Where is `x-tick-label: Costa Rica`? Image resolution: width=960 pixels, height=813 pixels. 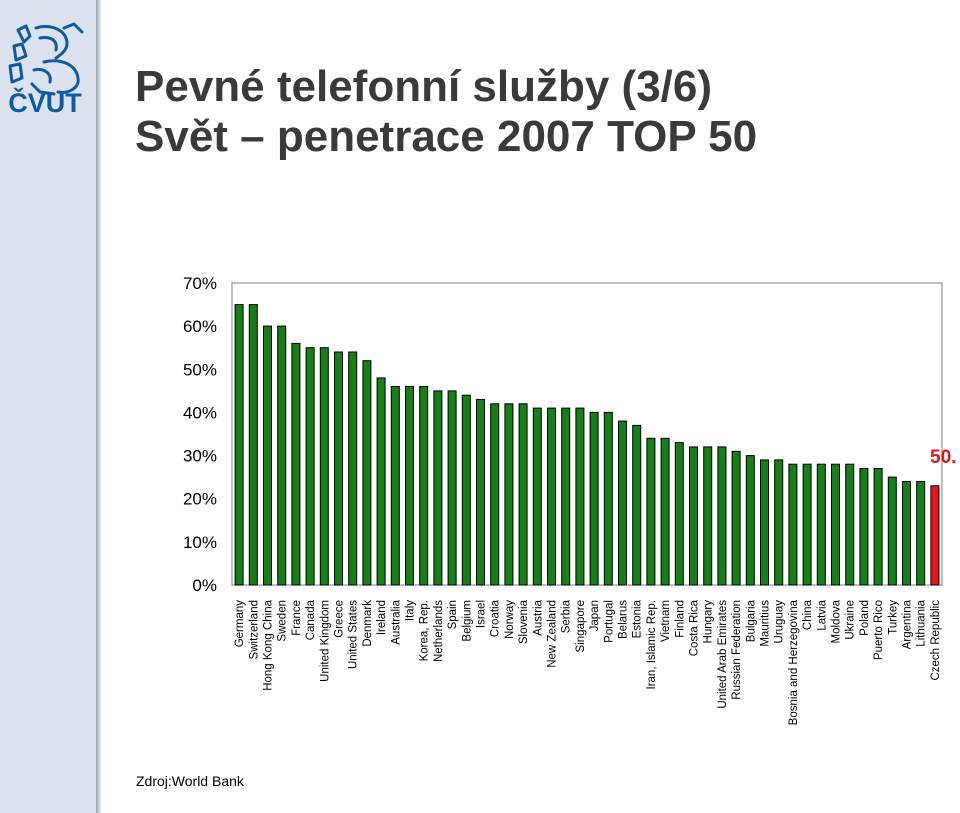 x-tick-label: Costa Rica is located at coordinates (695, 627).